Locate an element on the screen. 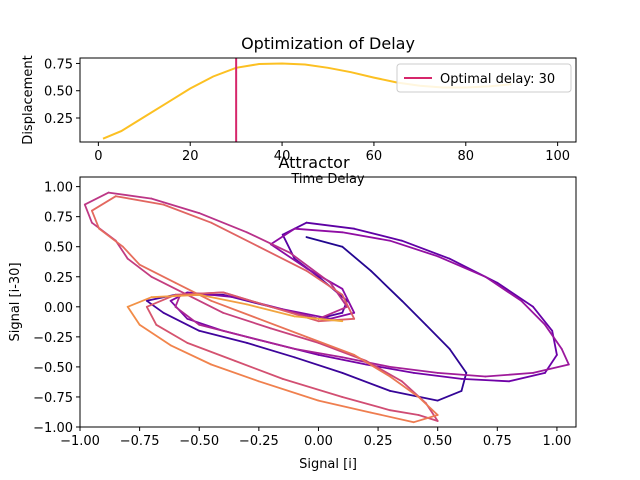 The width and height of the screenshot is (640, 480). delay-chart-x-ticks: 0 20 40 60 80 100 is located at coordinates (332, 153).